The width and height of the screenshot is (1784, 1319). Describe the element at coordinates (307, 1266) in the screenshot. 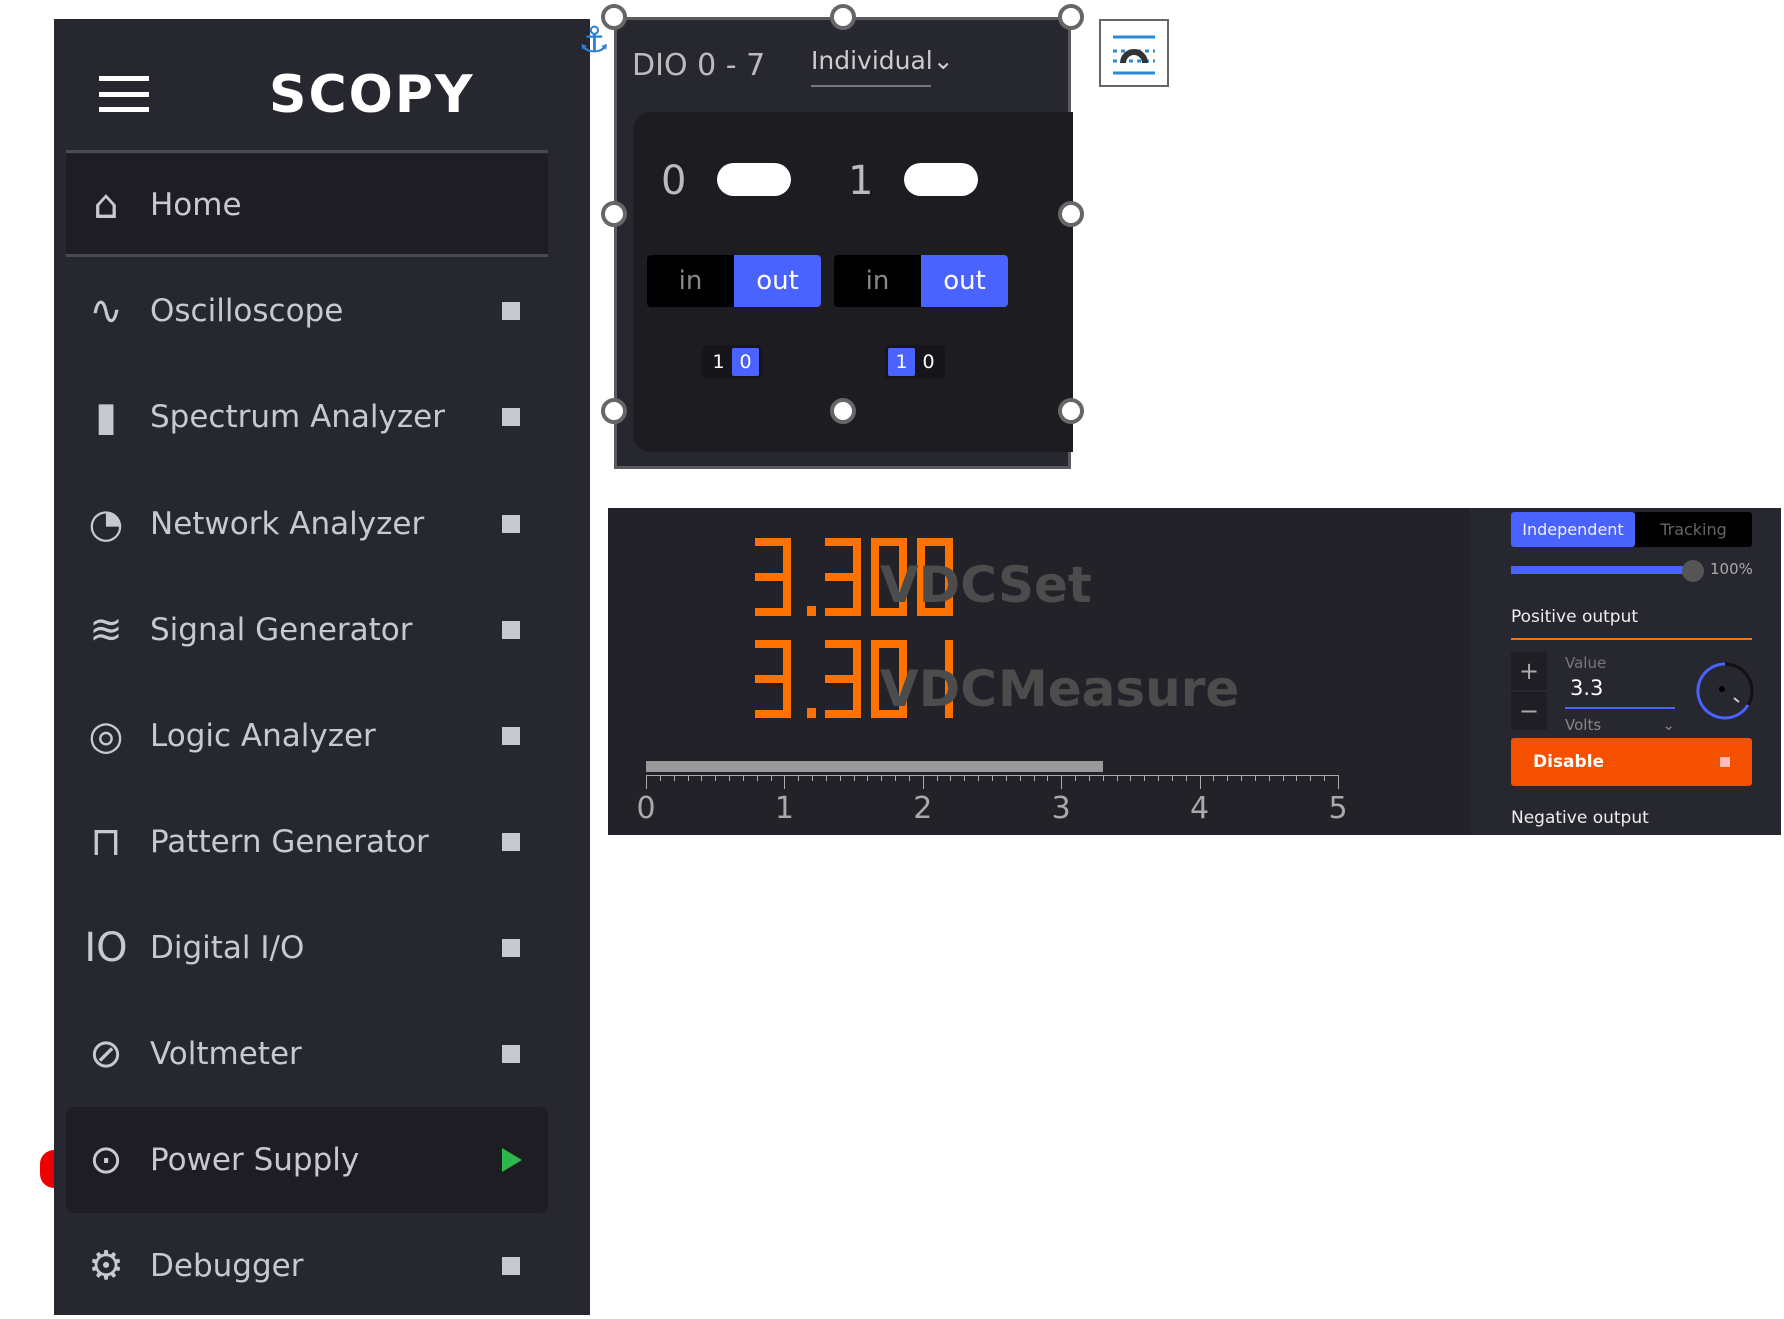

I see `sidebar-item-debugger: ⚙ Debugger` at that location.